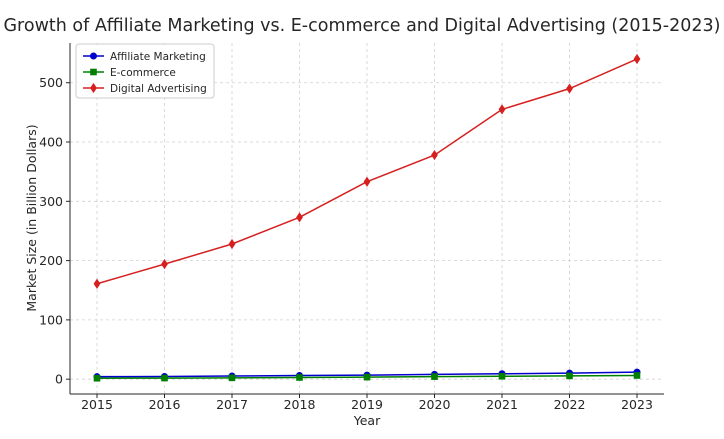  Describe the element at coordinates (93, 56) in the screenshot. I see `legend-marker-affiliate-marketing` at that location.